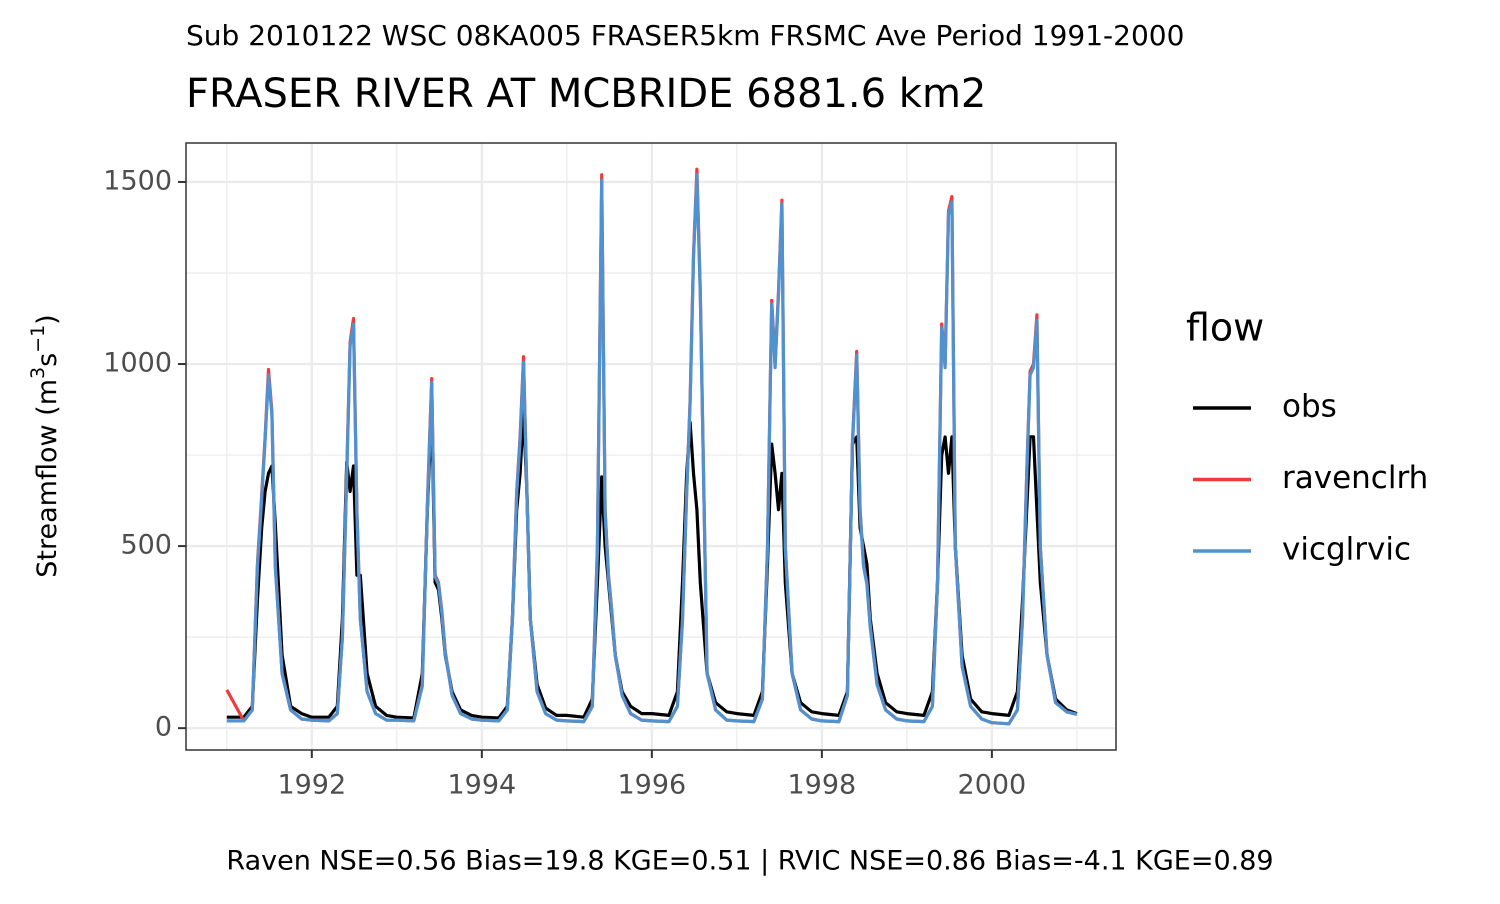 Image resolution: width=1500 pixels, height=904 pixels. I want to click on x-tick-label: 1996, so click(651, 785).